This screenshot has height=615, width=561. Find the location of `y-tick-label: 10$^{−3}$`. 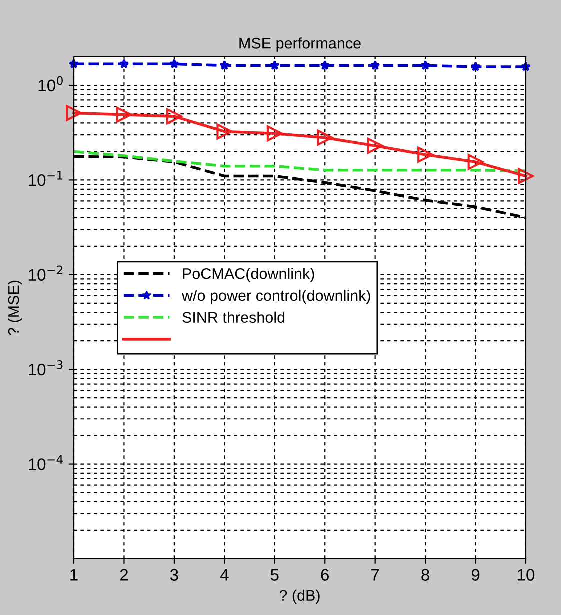

y-tick-label: 10$^{−3}$ is located at coordinates (46, 368).